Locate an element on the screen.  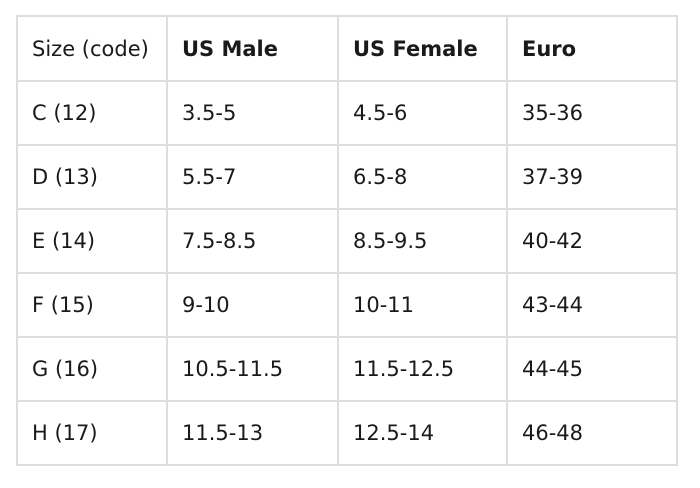
cell-euro: 35-36 is located at coordinates (592, 113).